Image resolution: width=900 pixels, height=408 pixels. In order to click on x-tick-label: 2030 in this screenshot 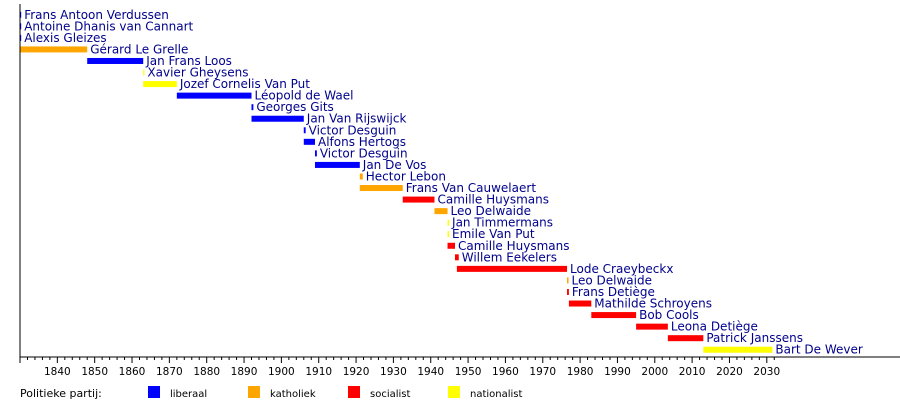, I will do `click(766, 372)`.